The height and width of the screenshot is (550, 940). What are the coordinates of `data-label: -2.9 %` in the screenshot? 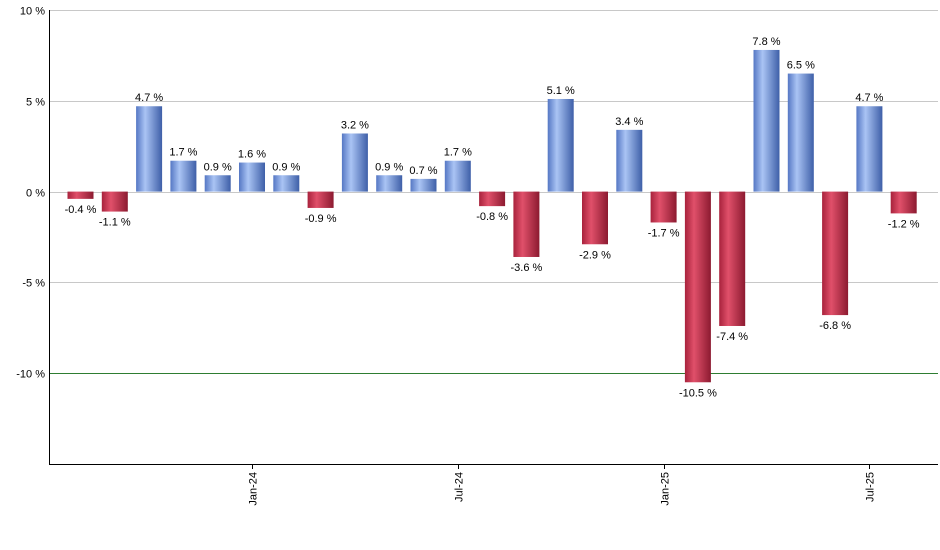 It's located at (595, 255).